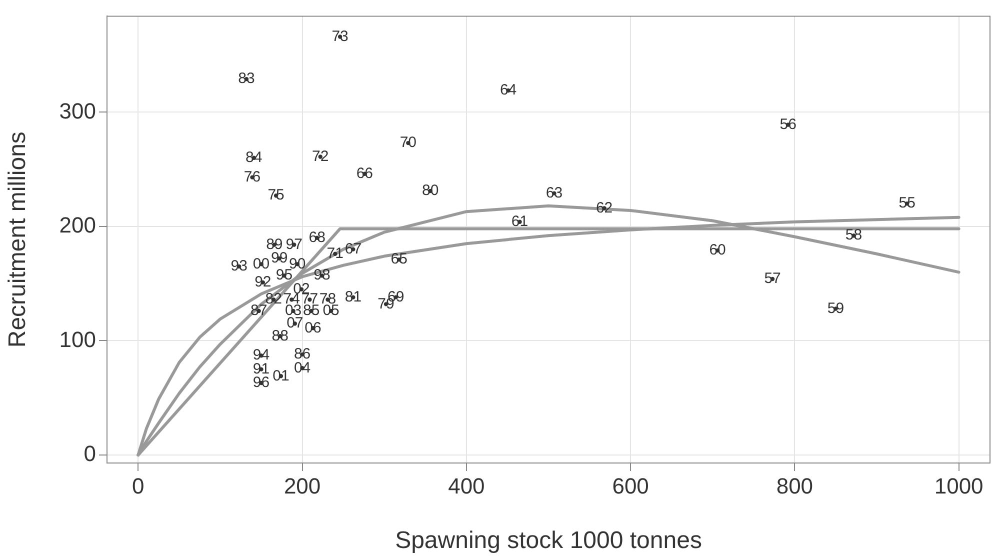  Describe the element at coordinates (353, 249) in the screenshot. I see `series-label: 67` at that location.